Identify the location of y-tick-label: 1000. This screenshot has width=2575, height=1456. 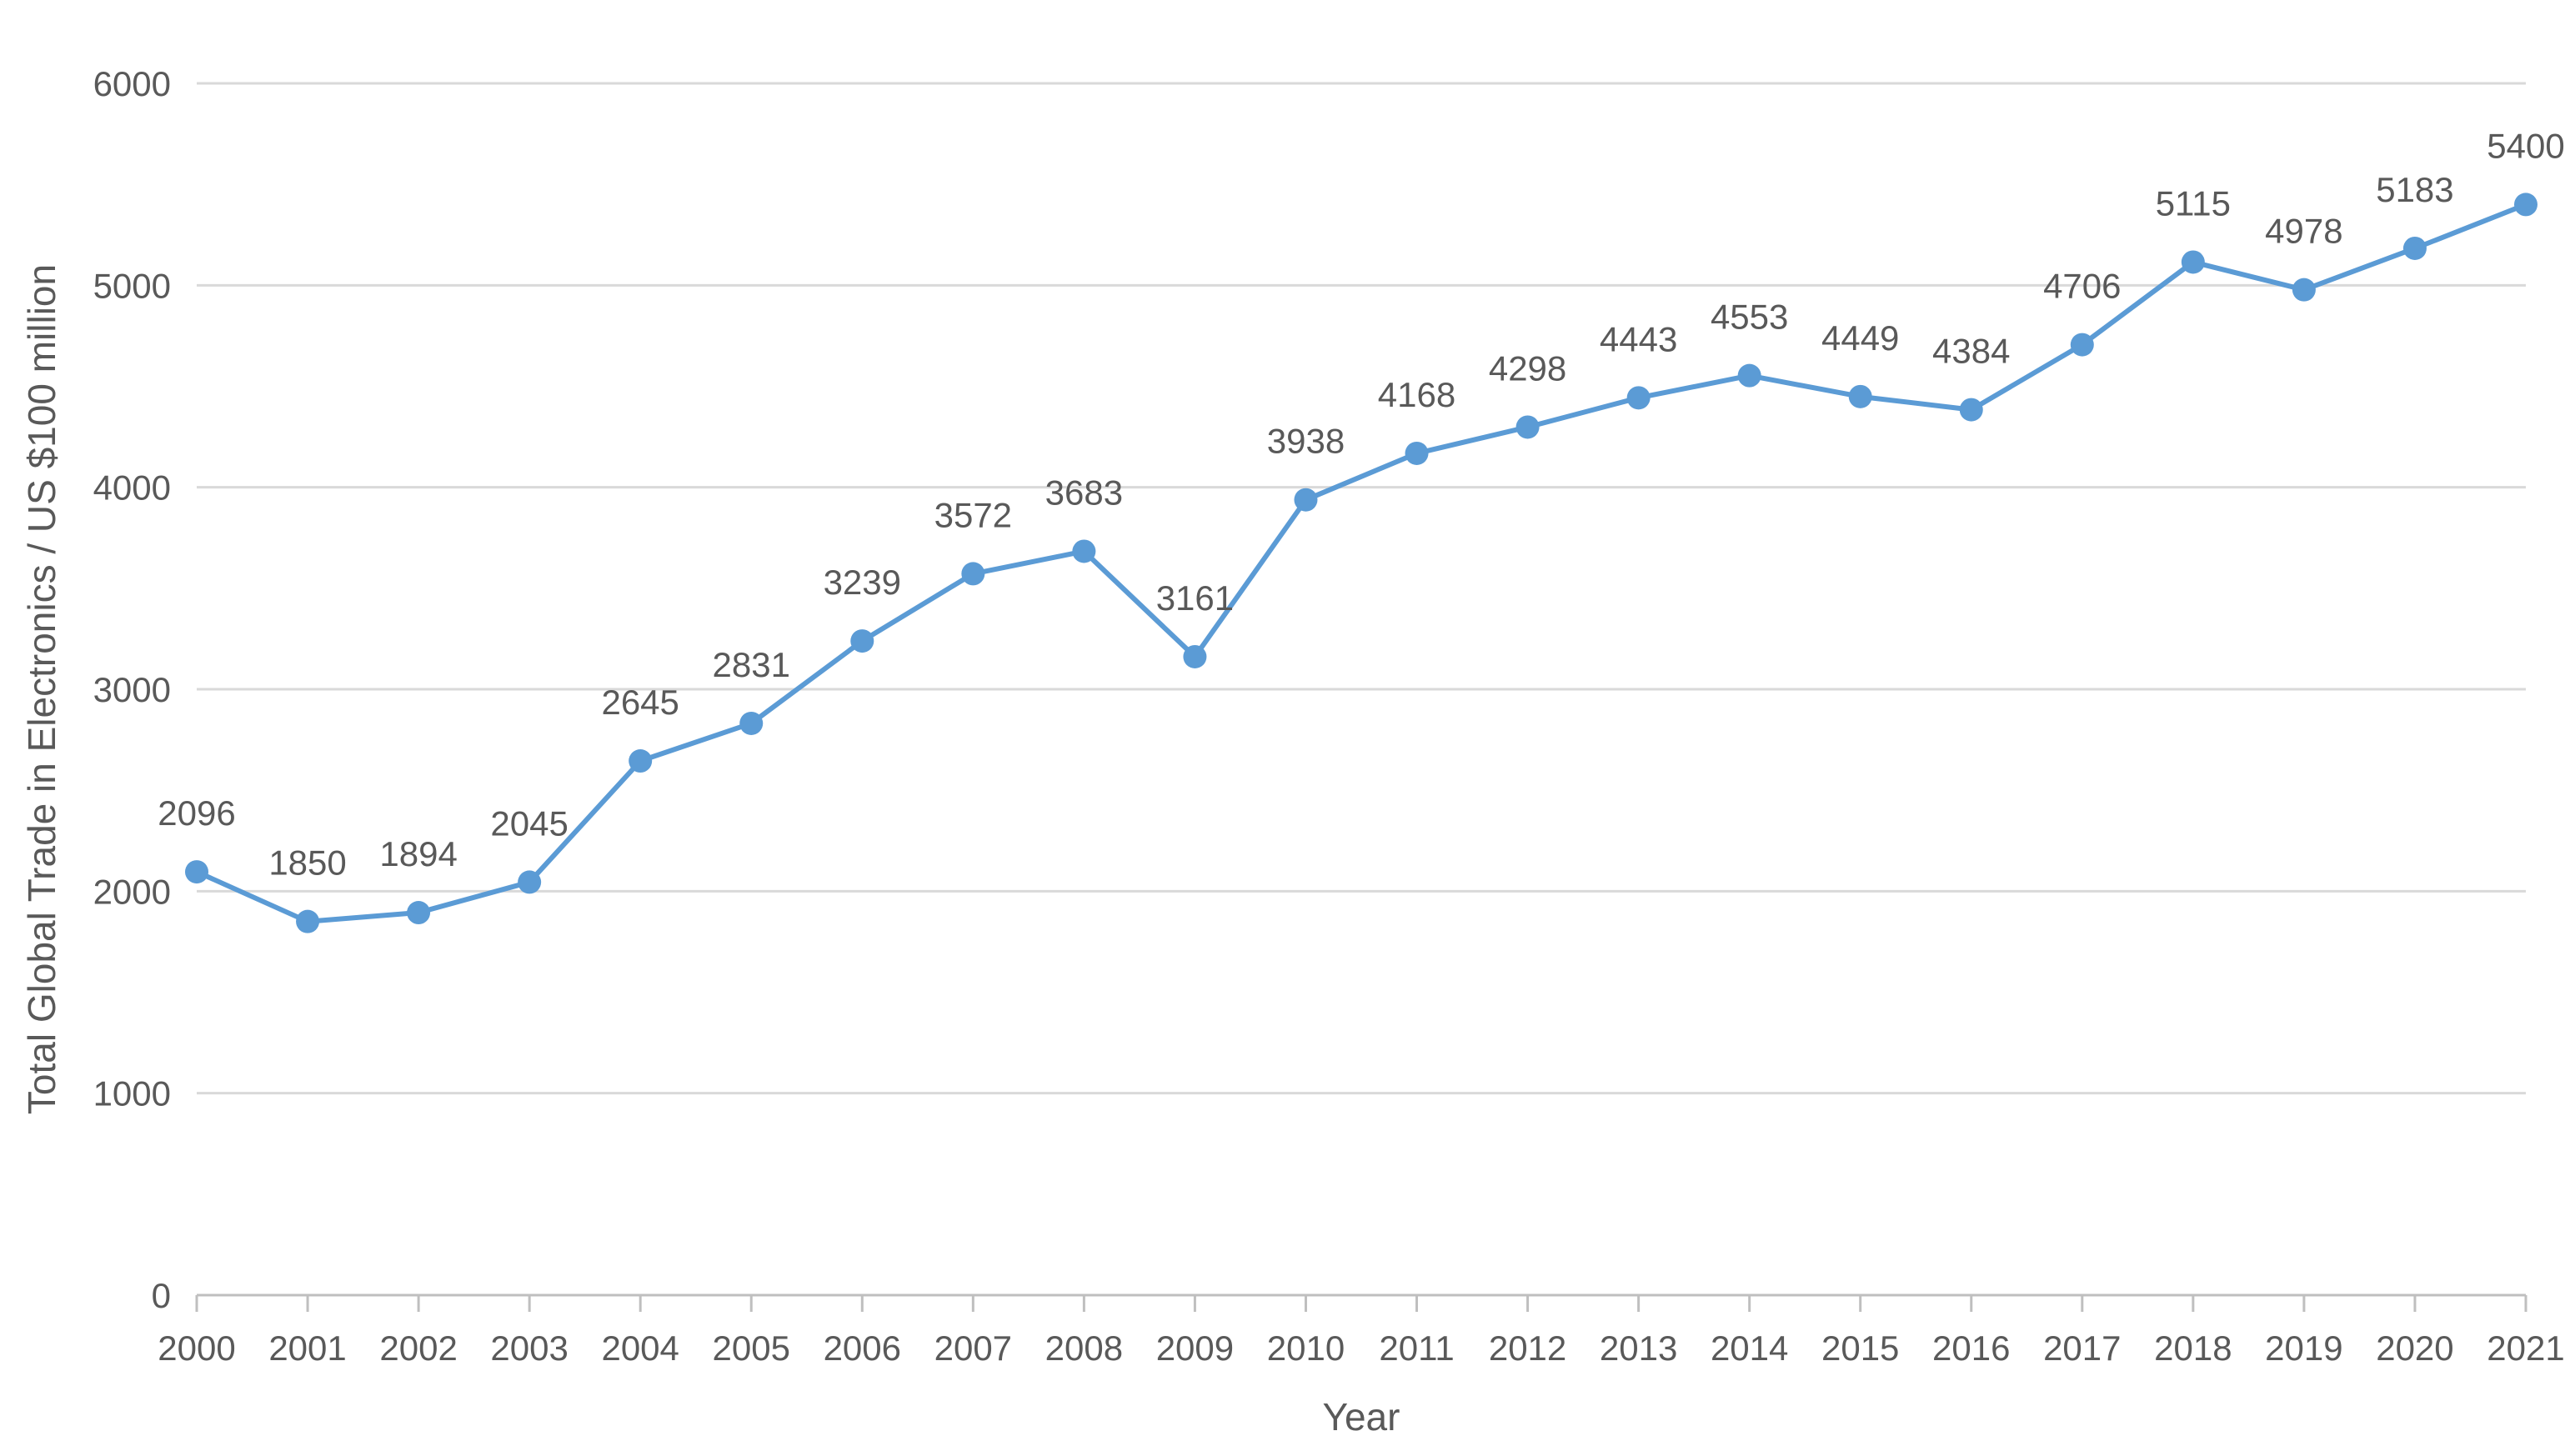
(132, 1093).